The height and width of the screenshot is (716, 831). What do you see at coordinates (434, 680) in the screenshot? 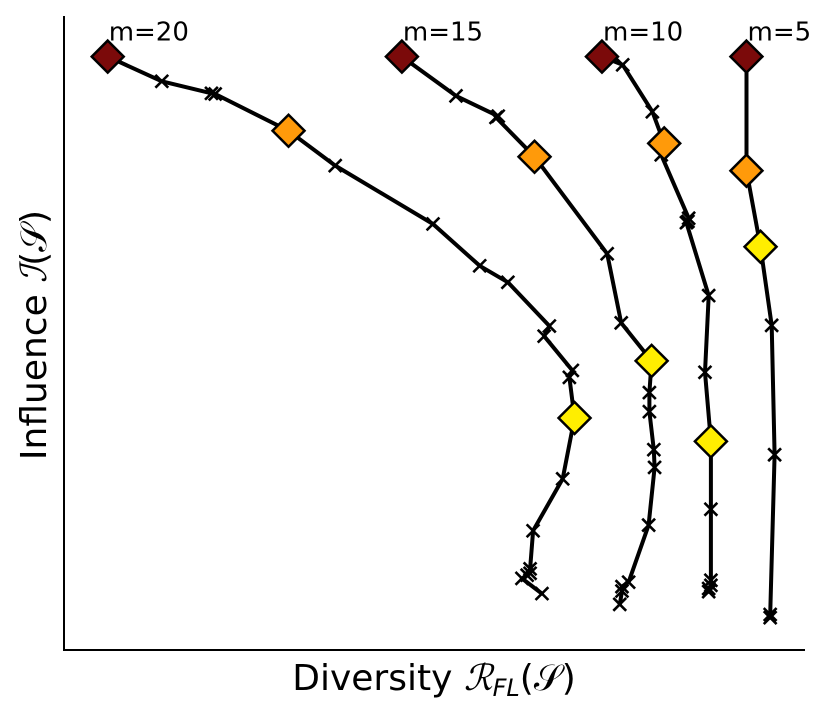
I see `x-axis-label: Diversity ℛFL(𝒮)` at bounding box center [434, 680].